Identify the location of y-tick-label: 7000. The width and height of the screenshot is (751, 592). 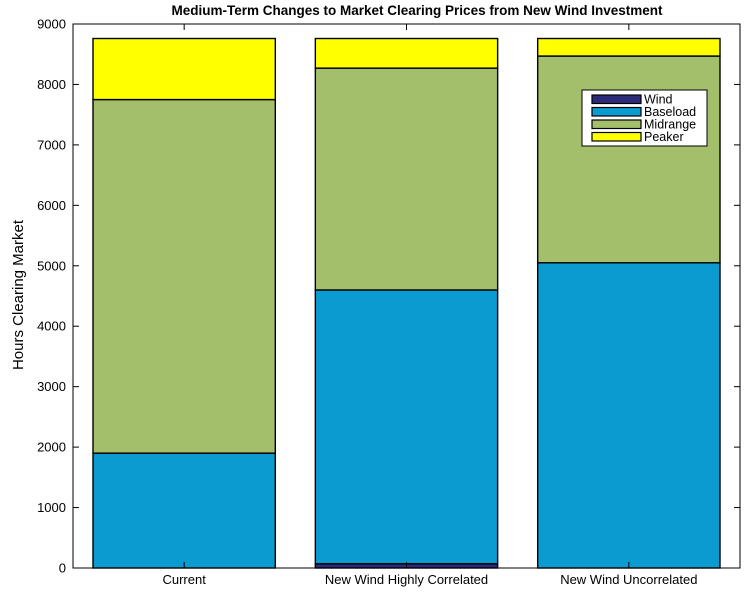
(51, 144).